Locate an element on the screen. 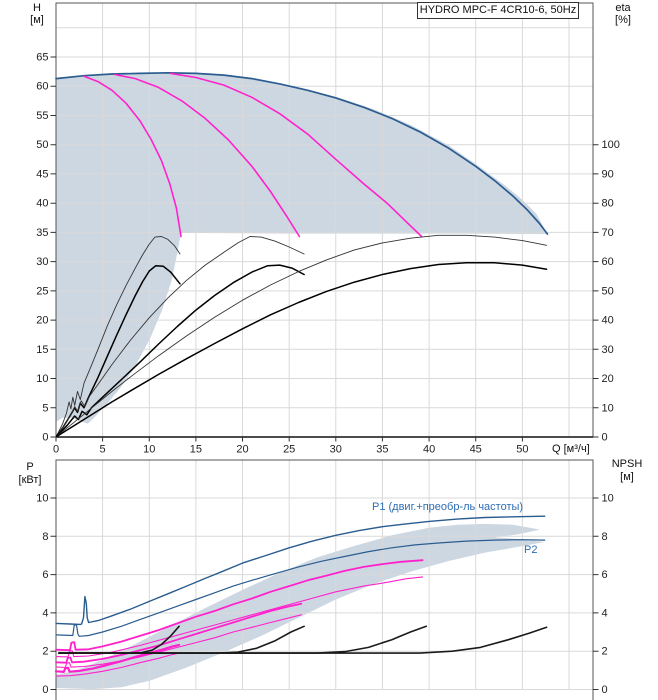  h-axis-name: H is located at coordinates (37, 8).